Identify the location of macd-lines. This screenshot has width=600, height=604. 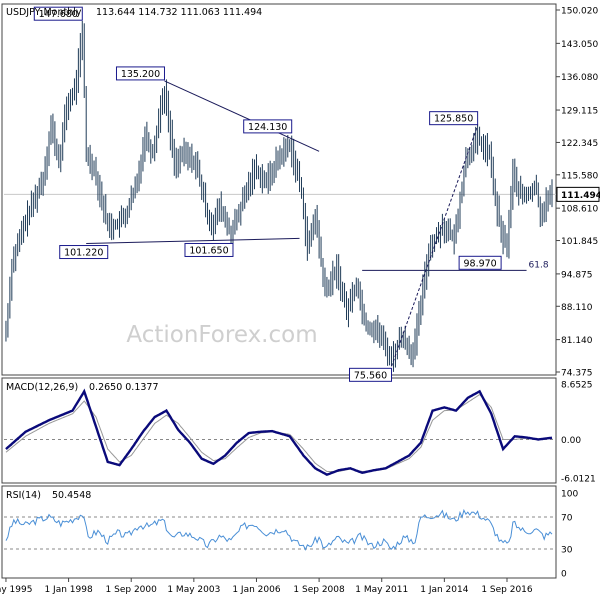
(279, 432).